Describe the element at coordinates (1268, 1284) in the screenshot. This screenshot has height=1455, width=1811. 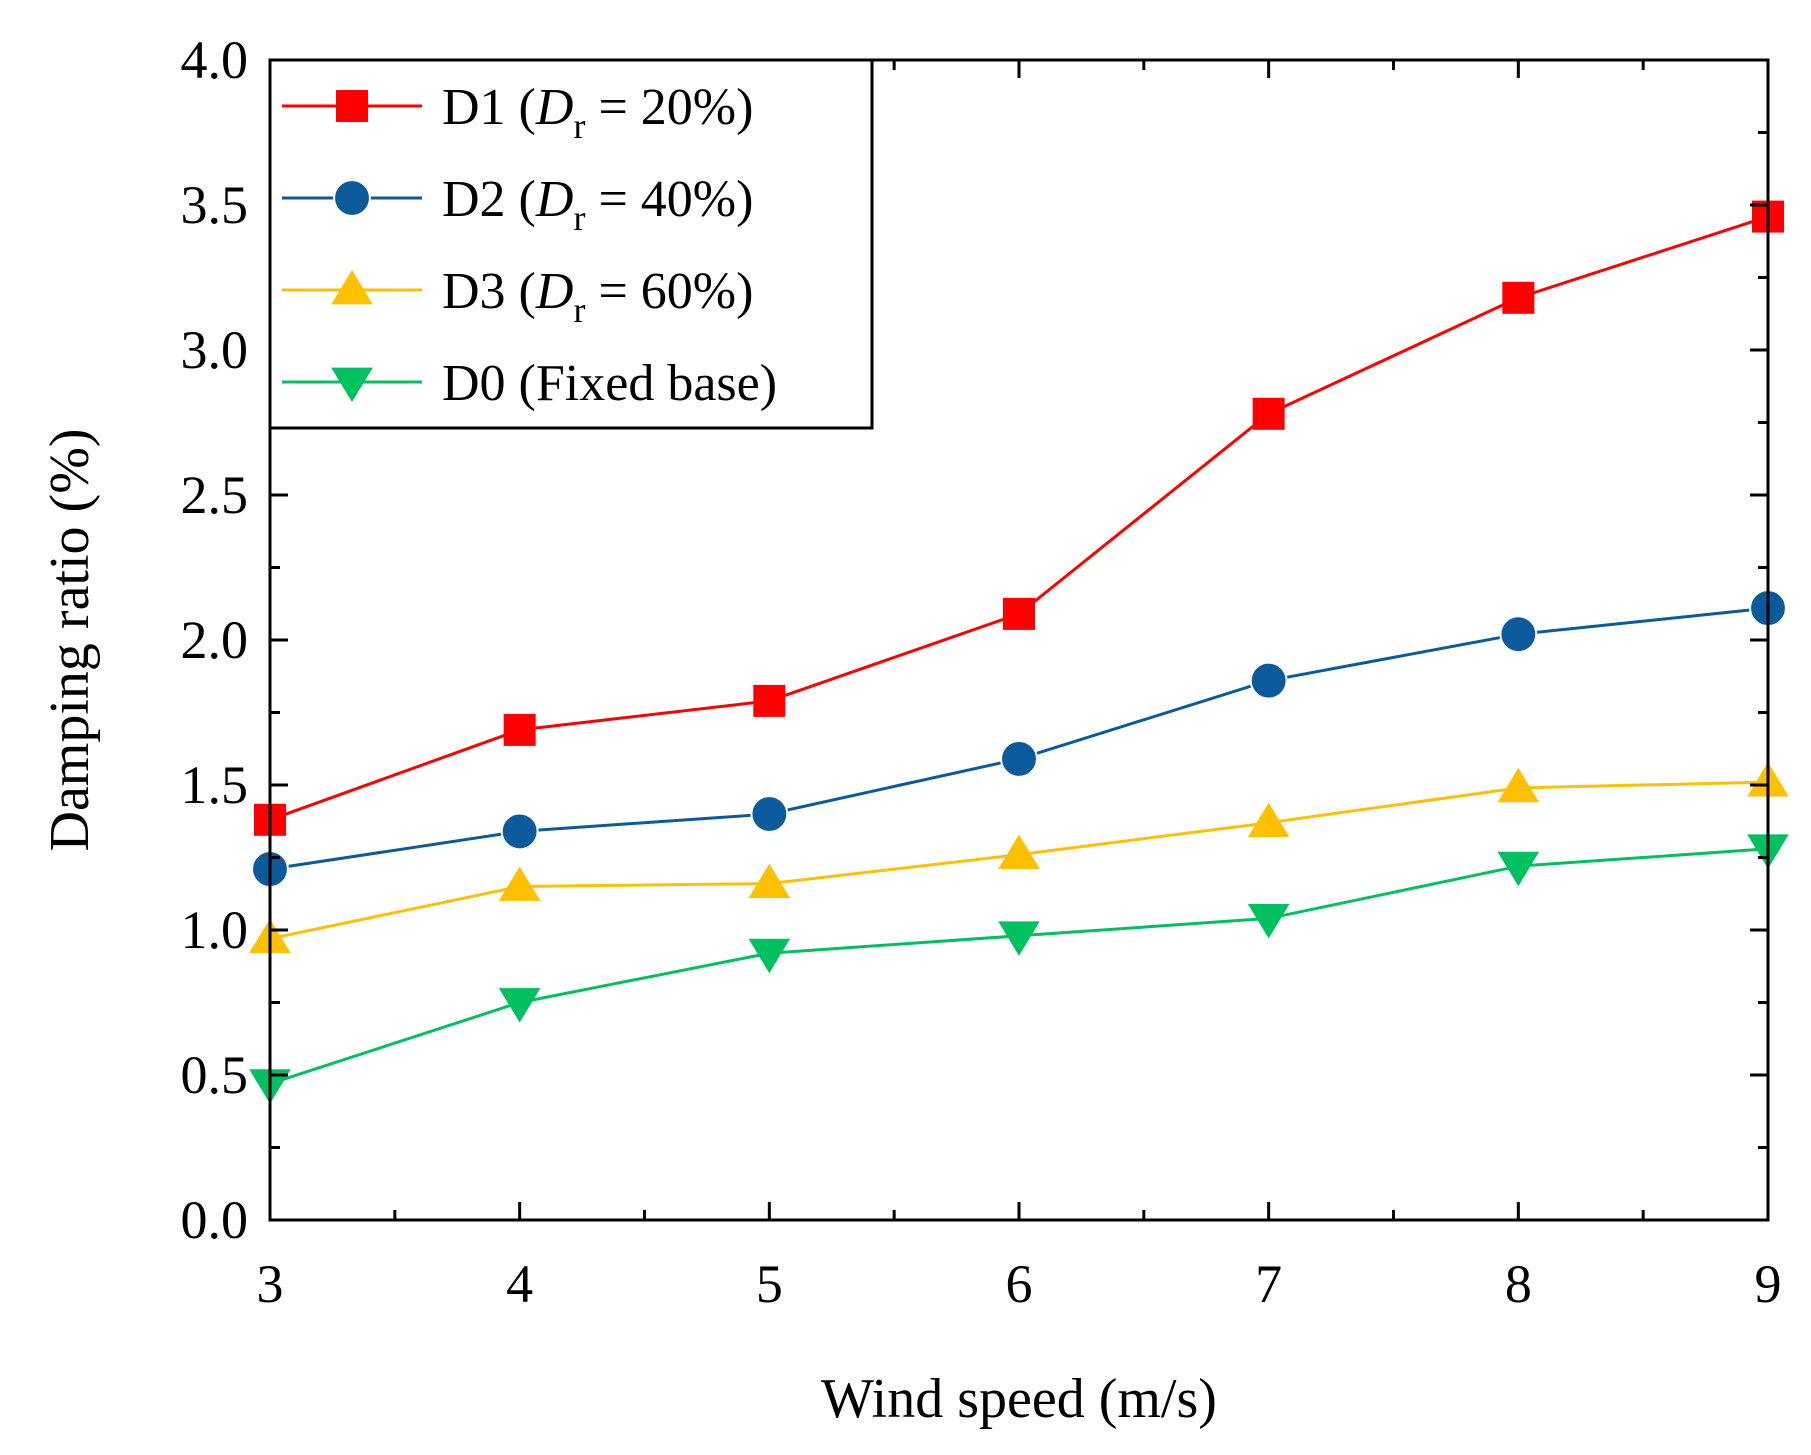
I see `x-tick-label: 7` at that location.